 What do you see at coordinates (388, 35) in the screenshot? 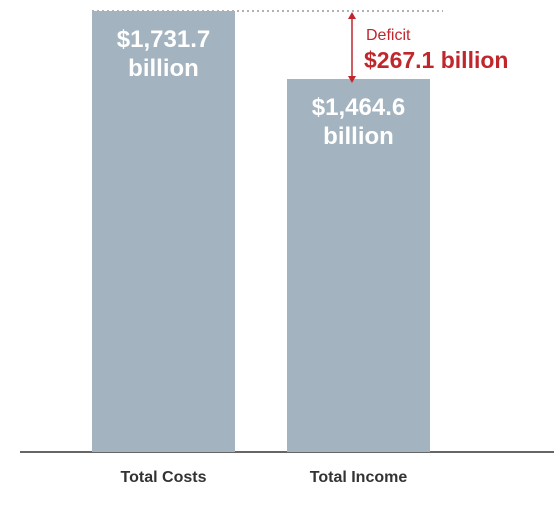
I see `deficit-label: Deficit` at bounding box center [388, 35].